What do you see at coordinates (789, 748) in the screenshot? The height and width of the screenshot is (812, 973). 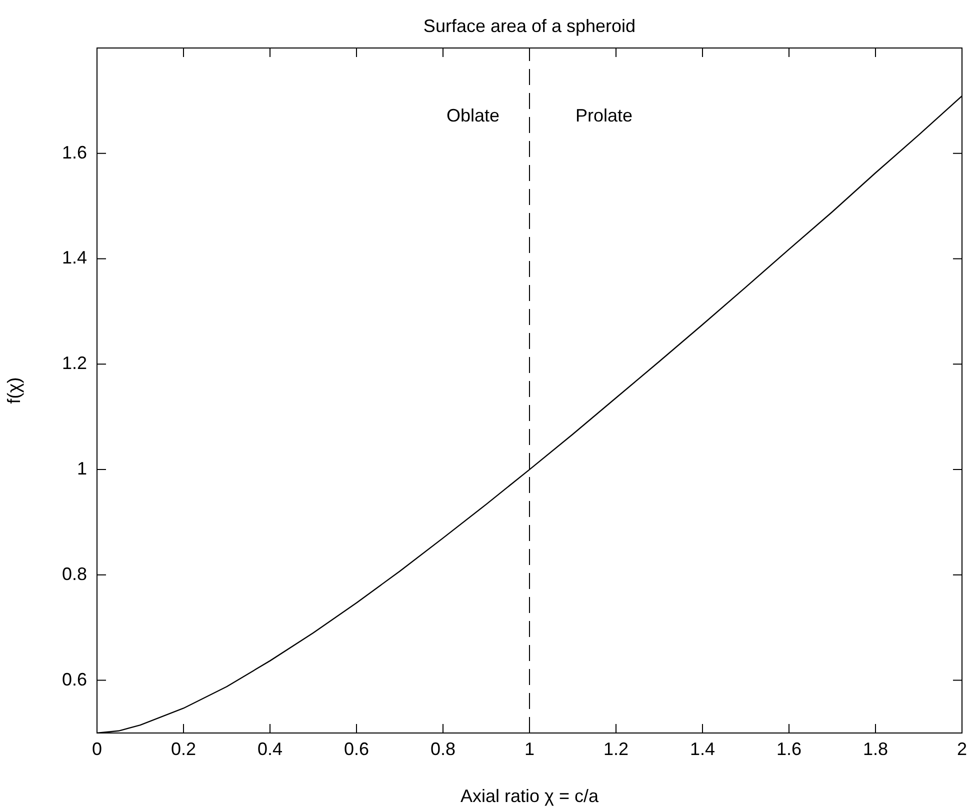 I see `x-tick-label: 1.6` at bounding box center [789, 748].